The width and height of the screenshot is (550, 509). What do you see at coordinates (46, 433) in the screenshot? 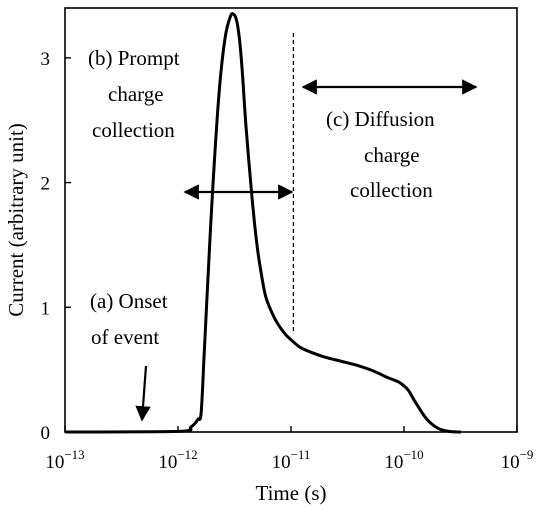
I see `y-tick-label: 0` at bounding box center [46, 433].